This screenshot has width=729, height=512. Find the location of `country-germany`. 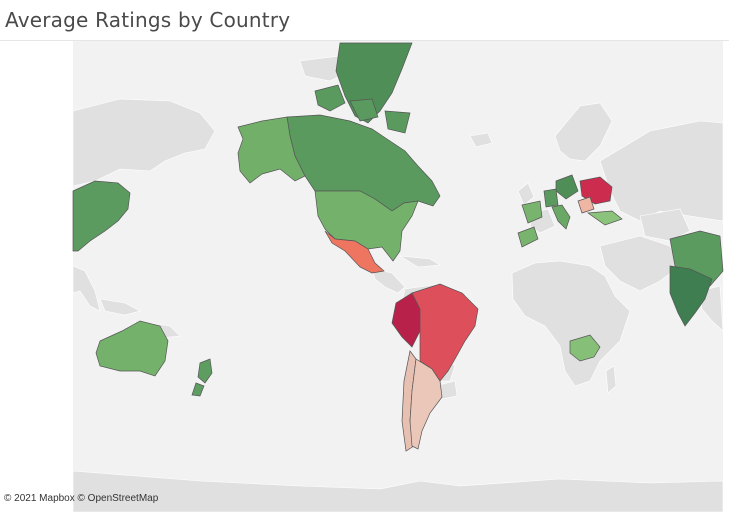

country-germany is located at coordinates (551, 198).